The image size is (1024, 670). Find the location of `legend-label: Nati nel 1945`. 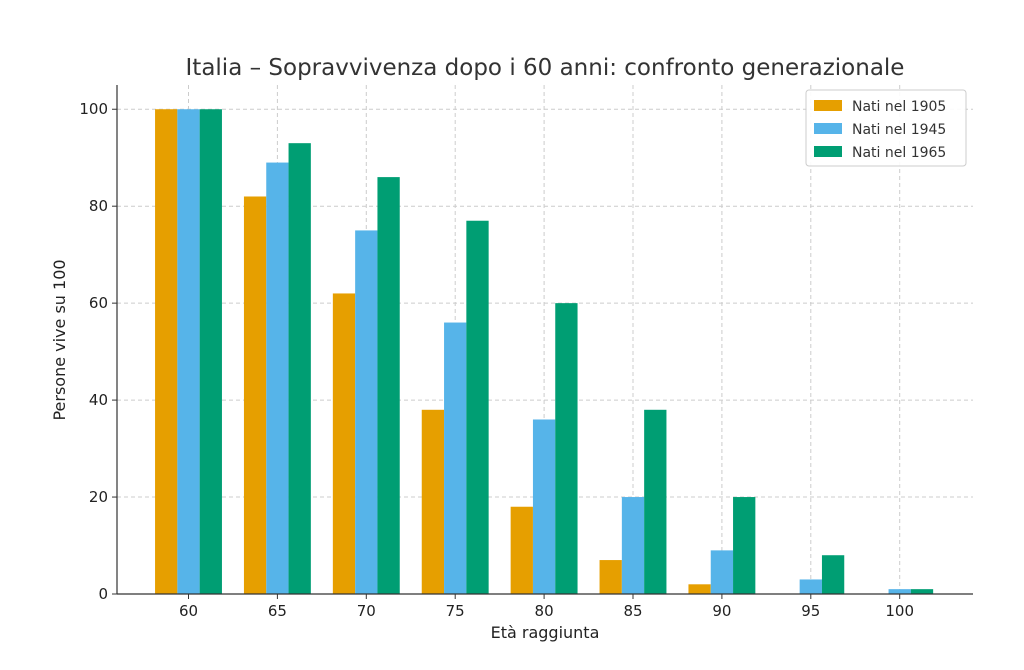

legend-label: Nati nel 1945 is located at coordinates (899, 130).